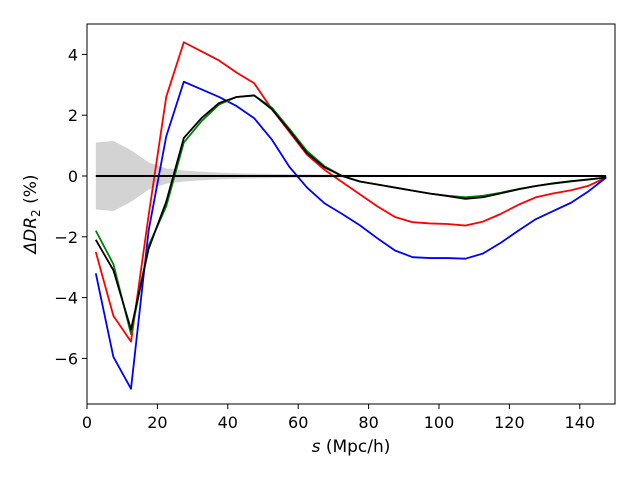 The height and width of the screenshot is (480, 640). What do you see at coordinates (70, 206) in the screenshot?
I see `y-axis: −6 −4 −2 0 2 4` at bounding box center [70, 206].